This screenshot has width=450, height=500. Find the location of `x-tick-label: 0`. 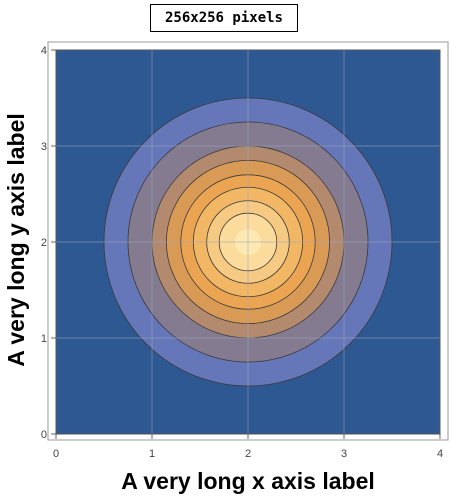

x-tick-label: 0 is located at coordinates (56, 454).